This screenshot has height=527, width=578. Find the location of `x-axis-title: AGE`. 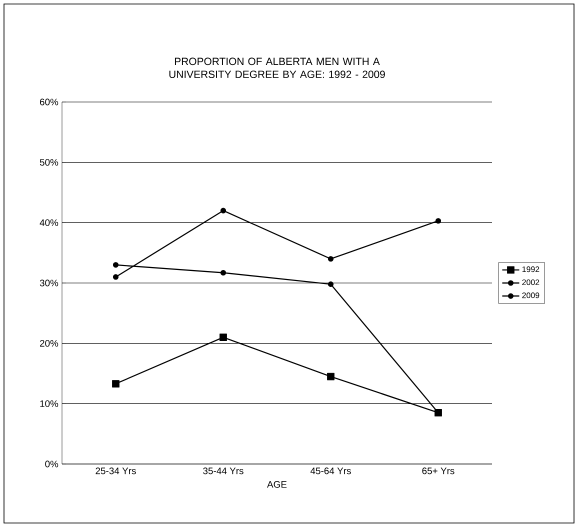

x-axis-title: AGE is located at coordinates (277, 484).